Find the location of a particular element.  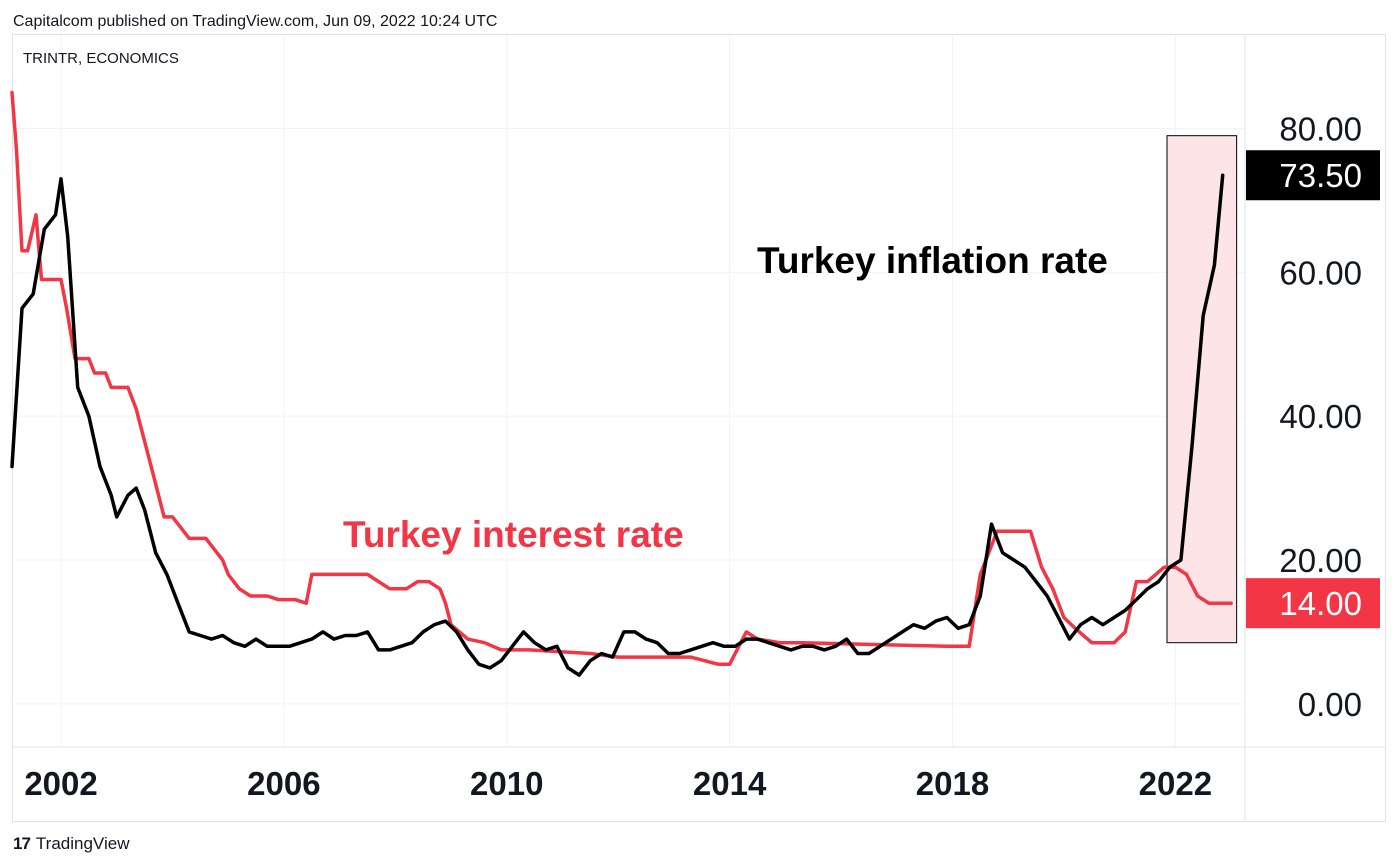

x-tick-label: 2002 is located at coordinates (60, 783).